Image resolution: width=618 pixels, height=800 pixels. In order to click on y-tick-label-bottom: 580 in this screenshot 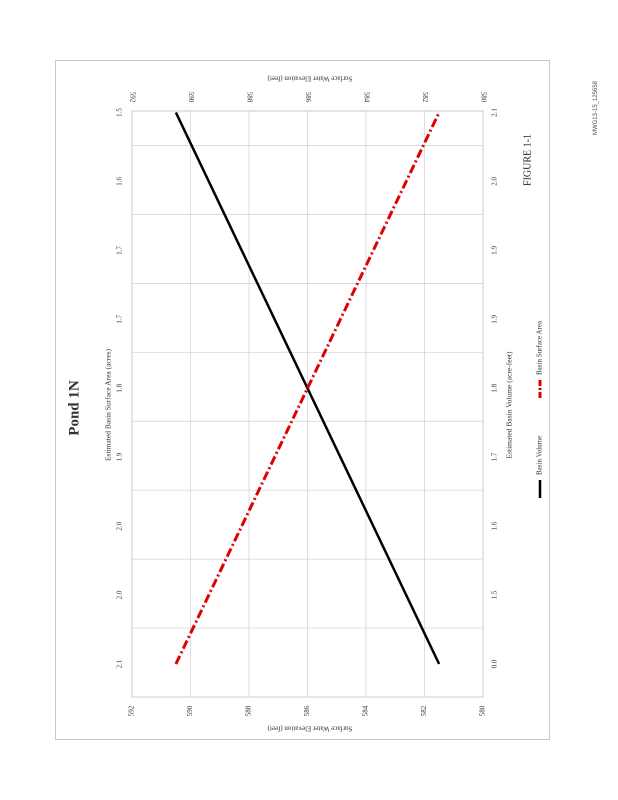, I will do `click(483, 710)`.